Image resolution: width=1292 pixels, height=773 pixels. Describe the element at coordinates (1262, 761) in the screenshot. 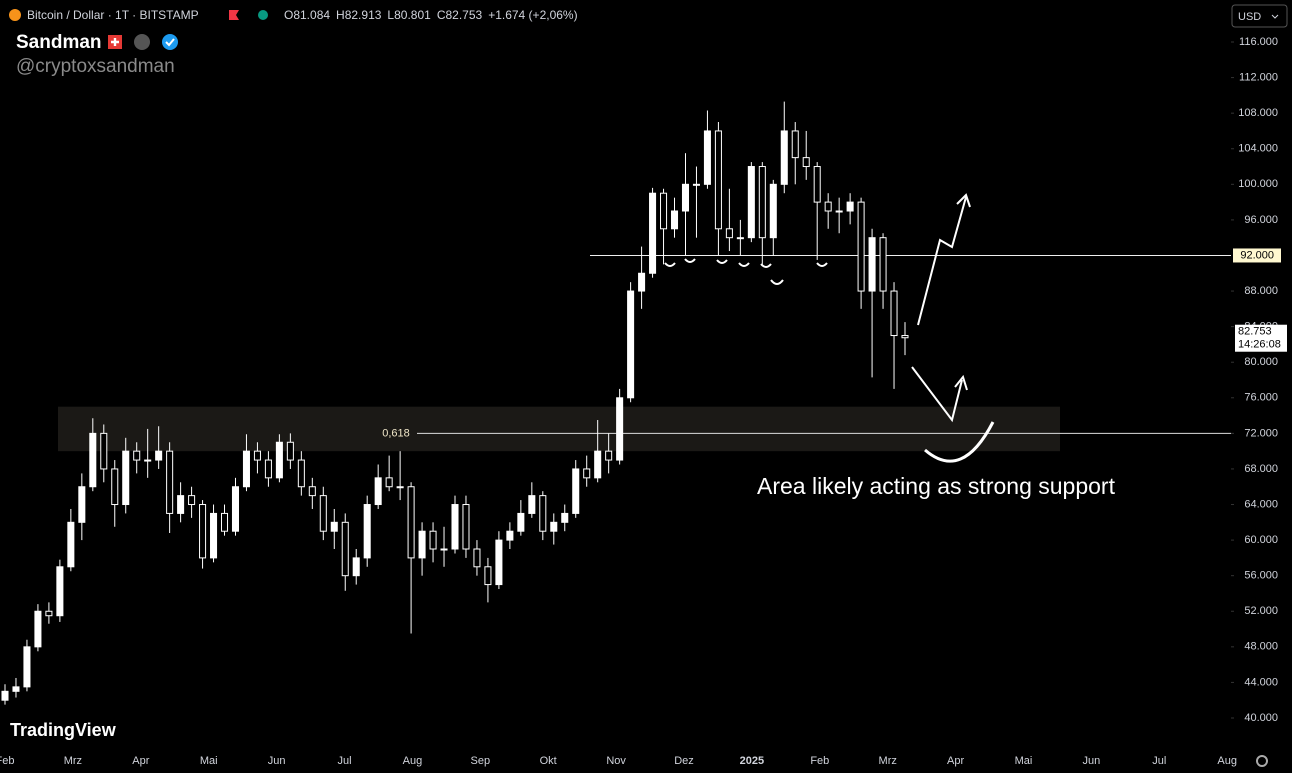

I see `settings-icon` at that location.